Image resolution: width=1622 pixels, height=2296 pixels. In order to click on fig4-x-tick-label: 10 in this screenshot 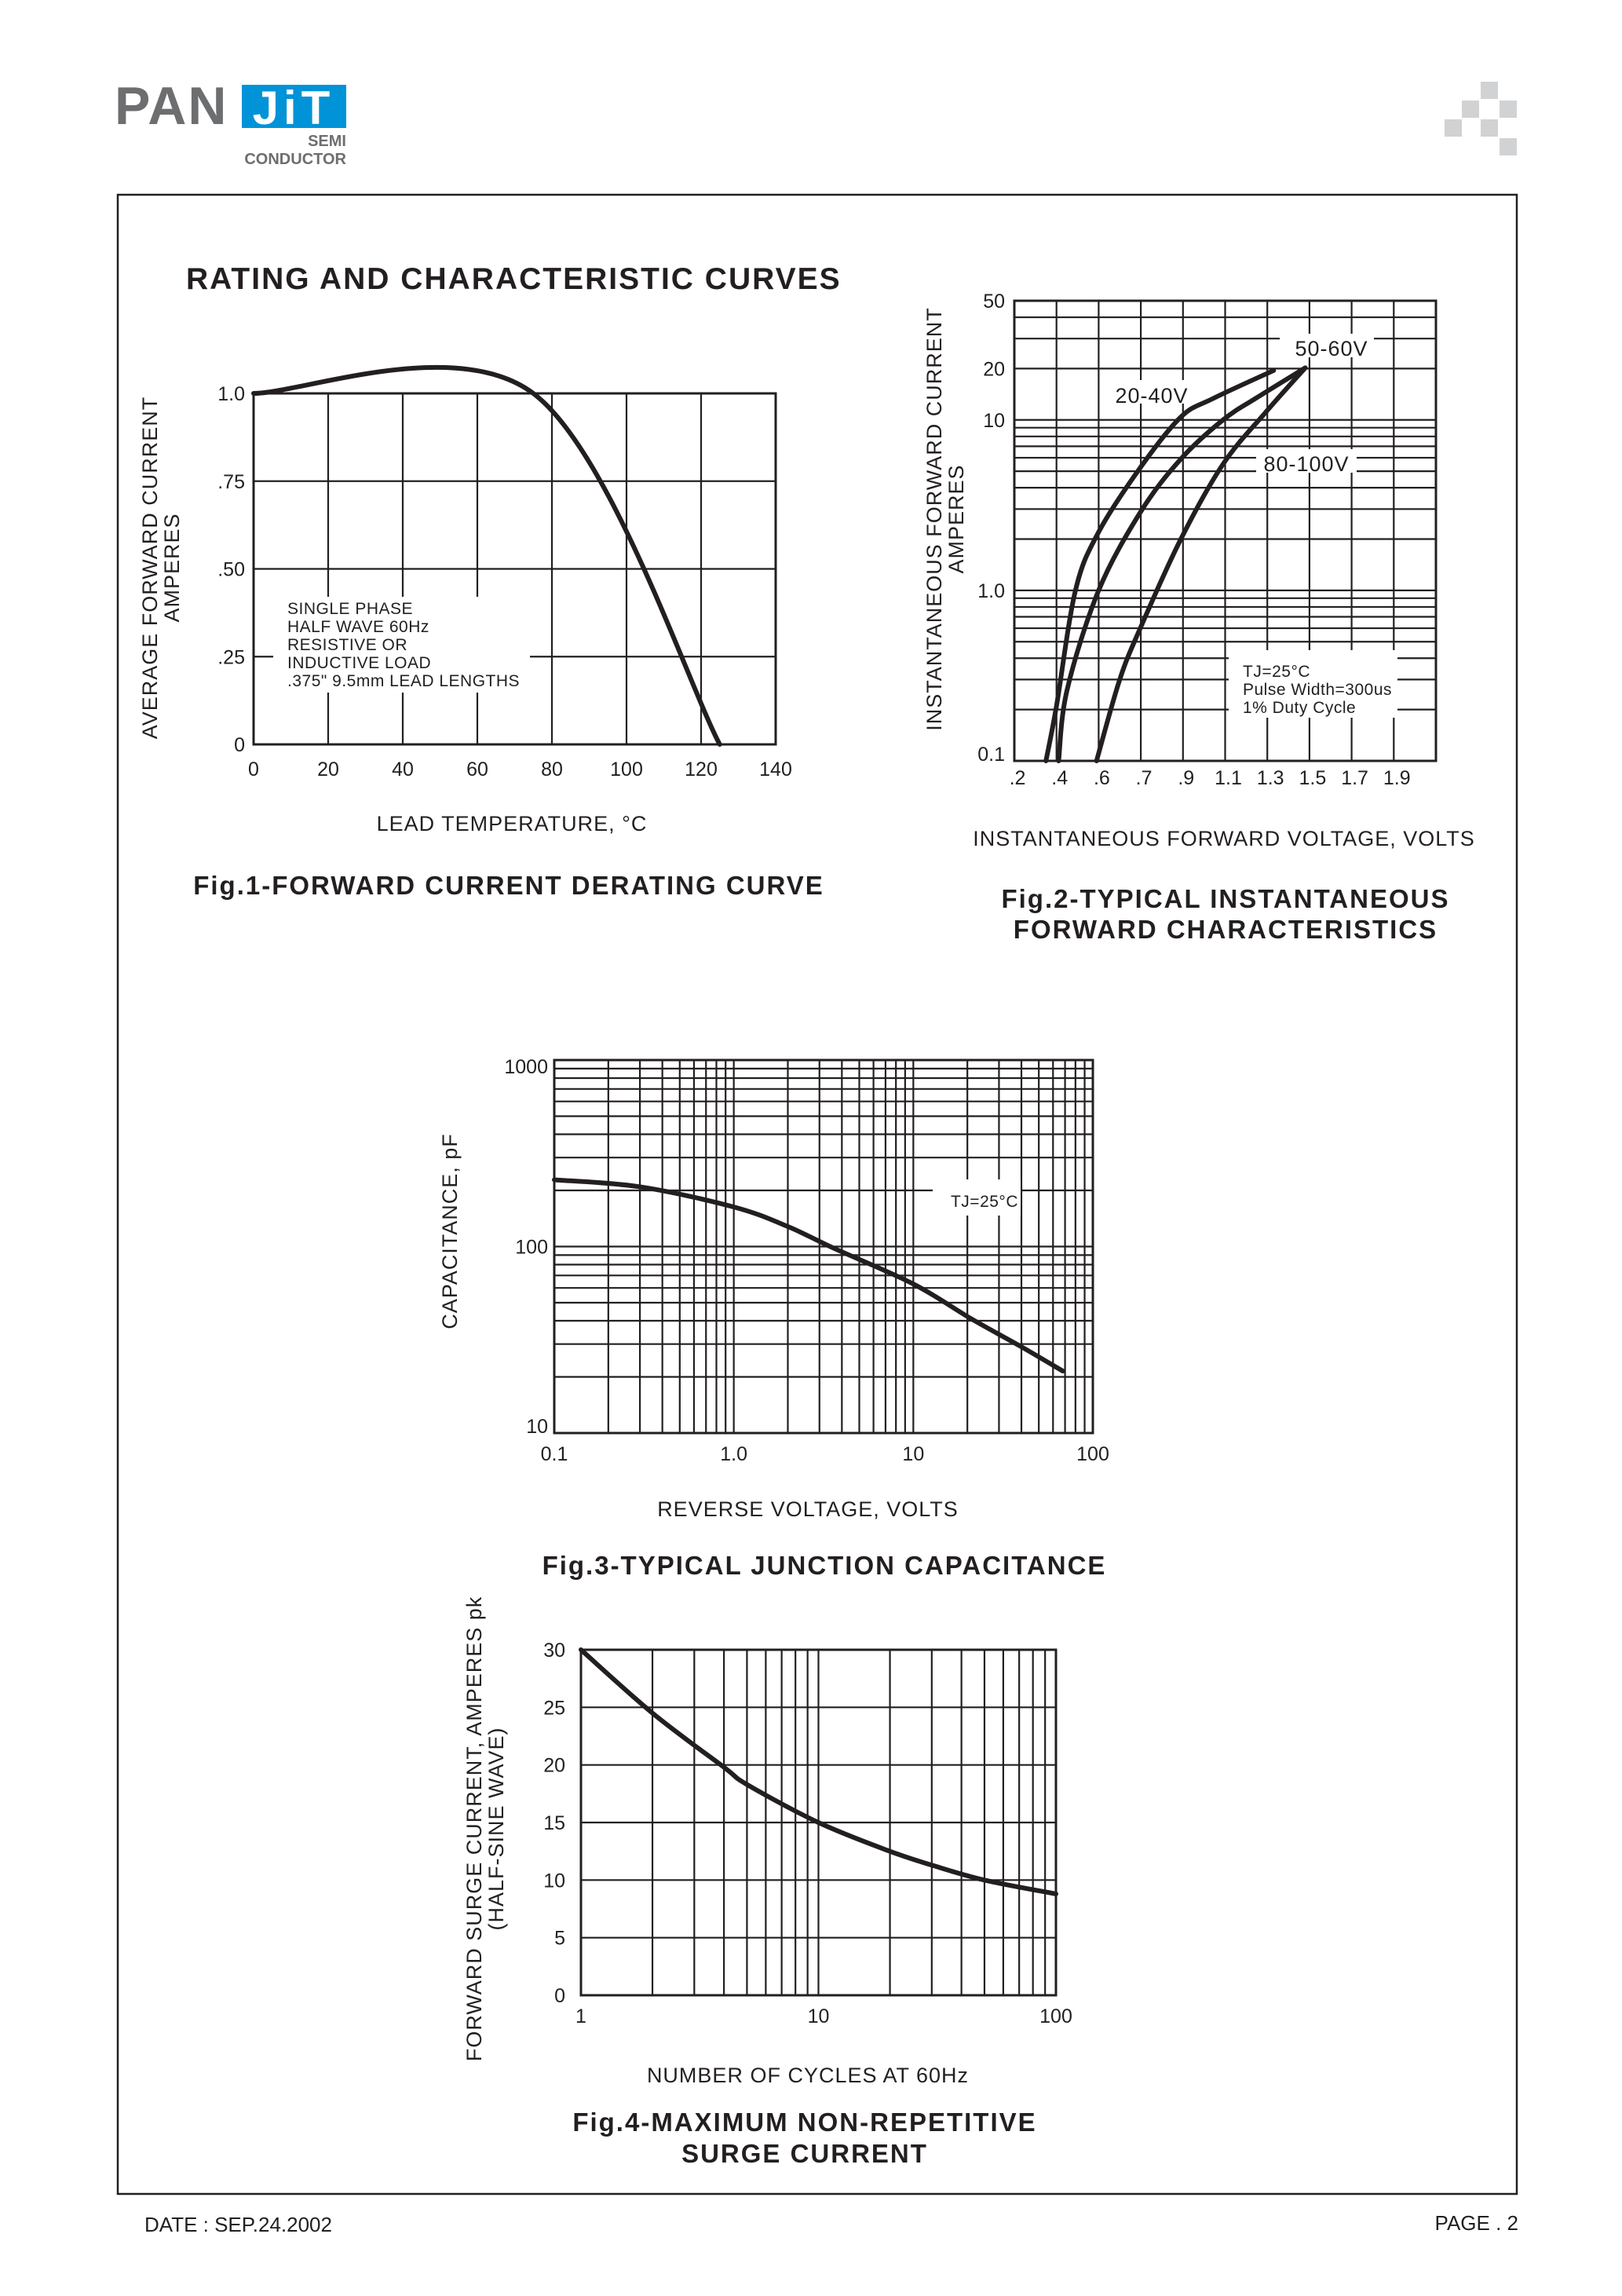, I will do `click(819, 2016)`.